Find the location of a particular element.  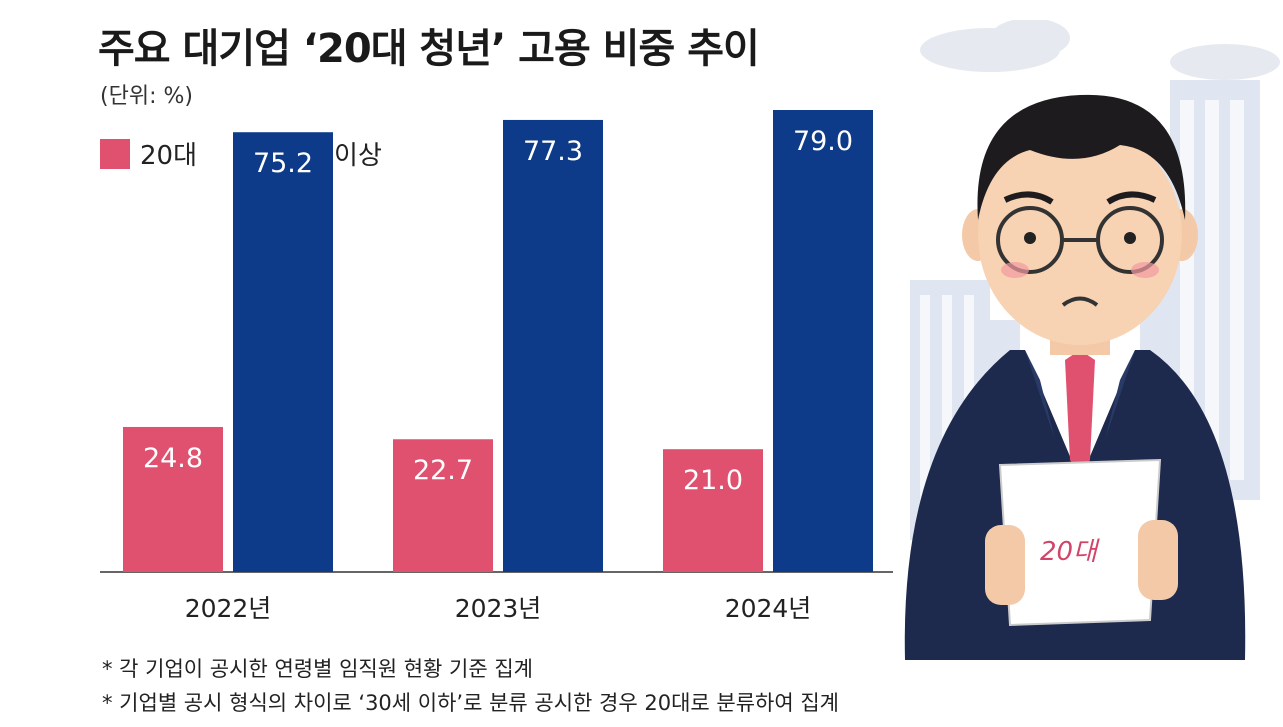

cloud-icon is located at coordinates (1100, 50).